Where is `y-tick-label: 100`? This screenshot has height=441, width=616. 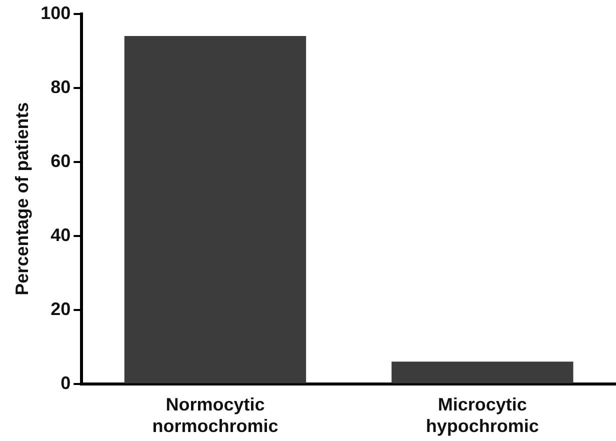
y-tick-label: 100 is located at coordinates (55, 12).